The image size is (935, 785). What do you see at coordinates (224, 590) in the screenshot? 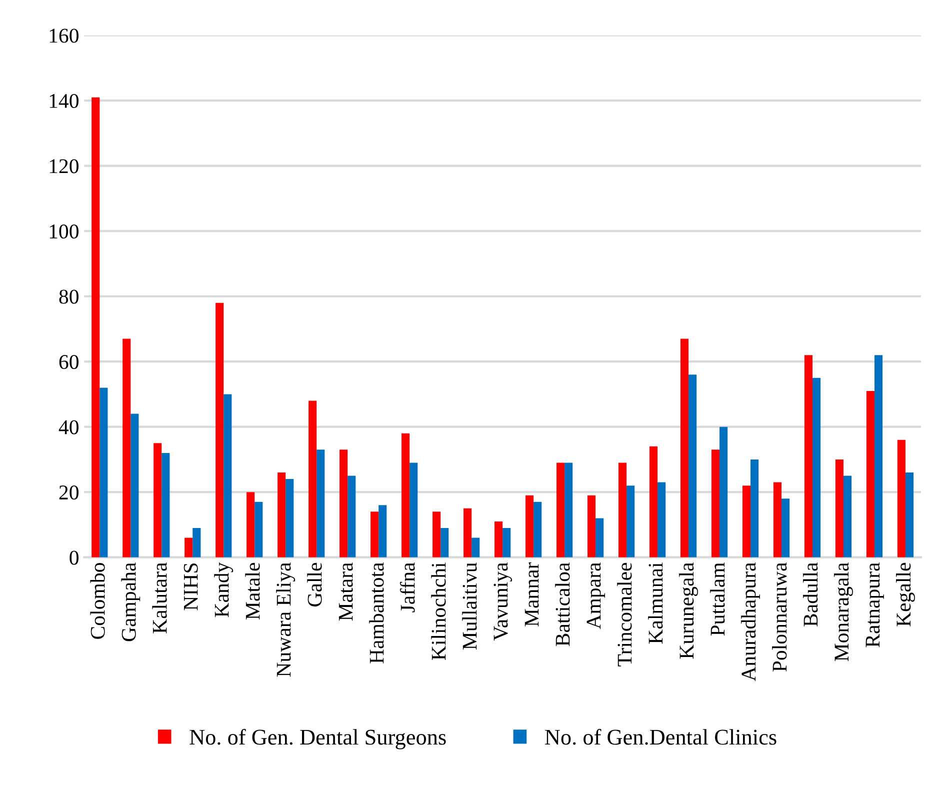
I see `x-tick-label: Kandy` at bounding box center [224, 590].